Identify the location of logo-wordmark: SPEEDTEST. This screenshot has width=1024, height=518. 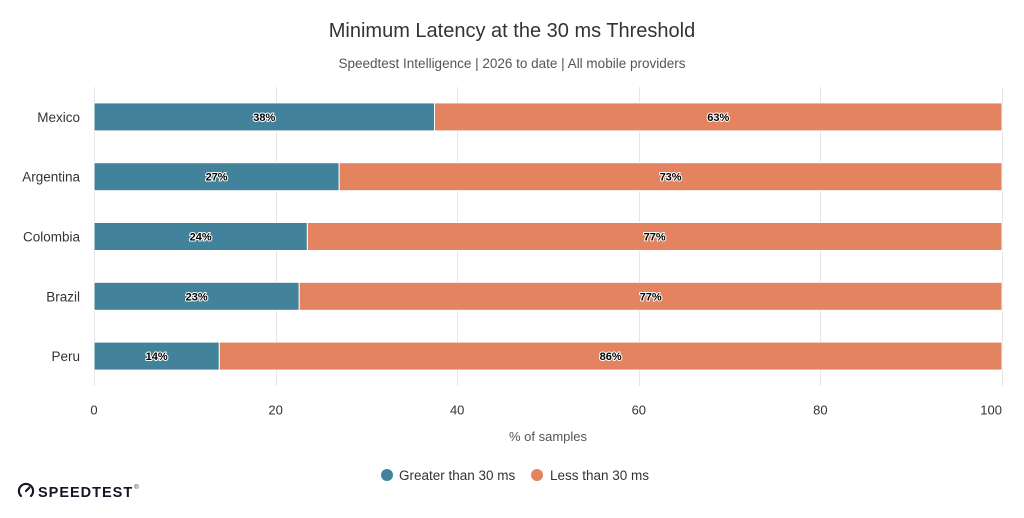
(85, 493).